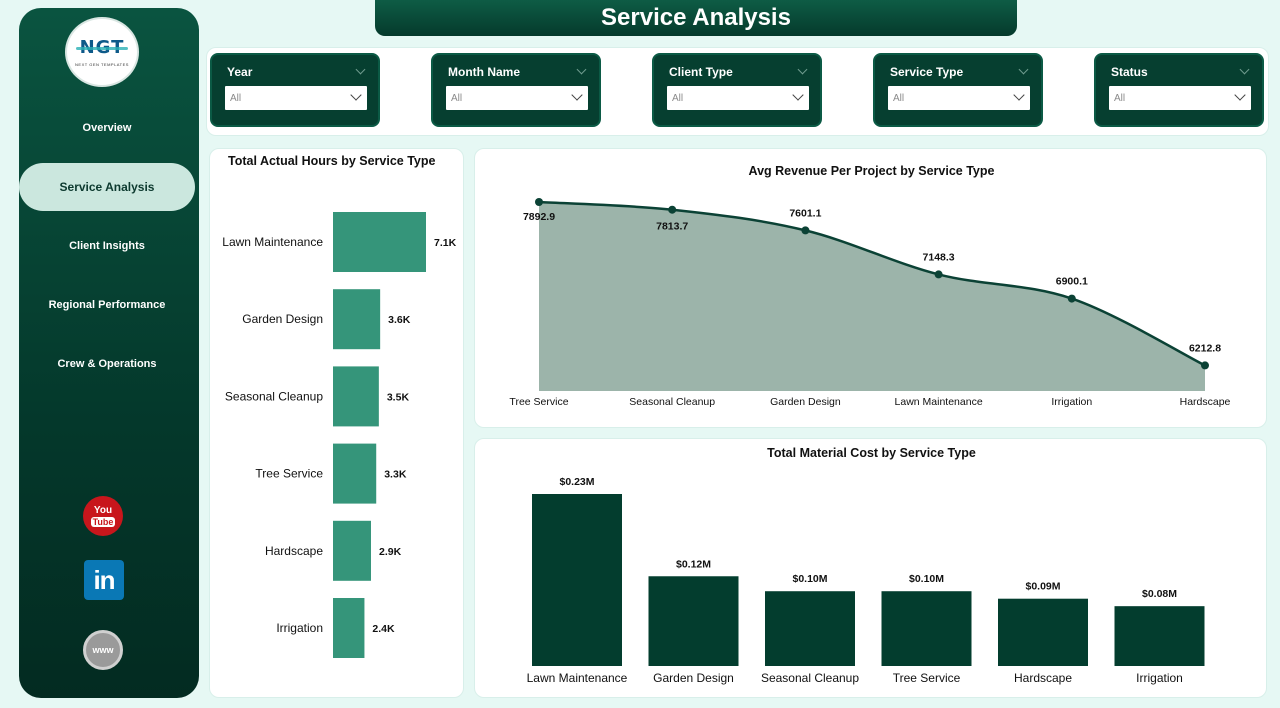  What do you see at coordinates (272, 242) in the screenshot?
I see `category-label: Lawn Maintenance` at bounding box center [272, 242].